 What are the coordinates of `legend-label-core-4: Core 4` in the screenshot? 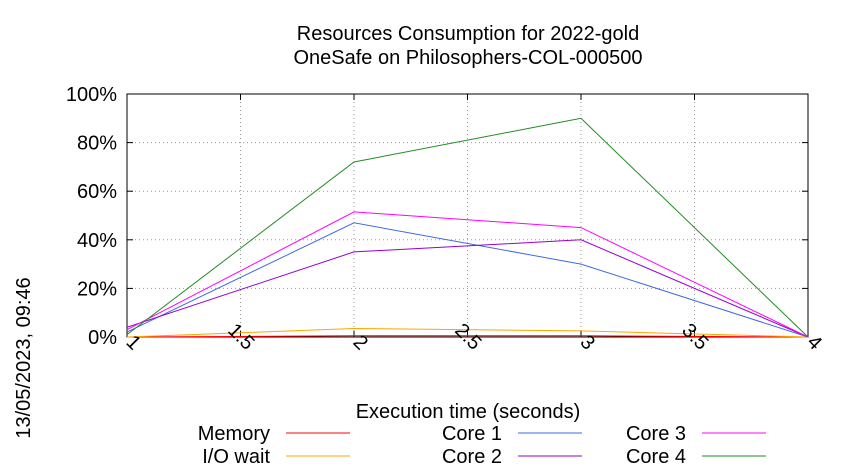 It's located at (656, 457).